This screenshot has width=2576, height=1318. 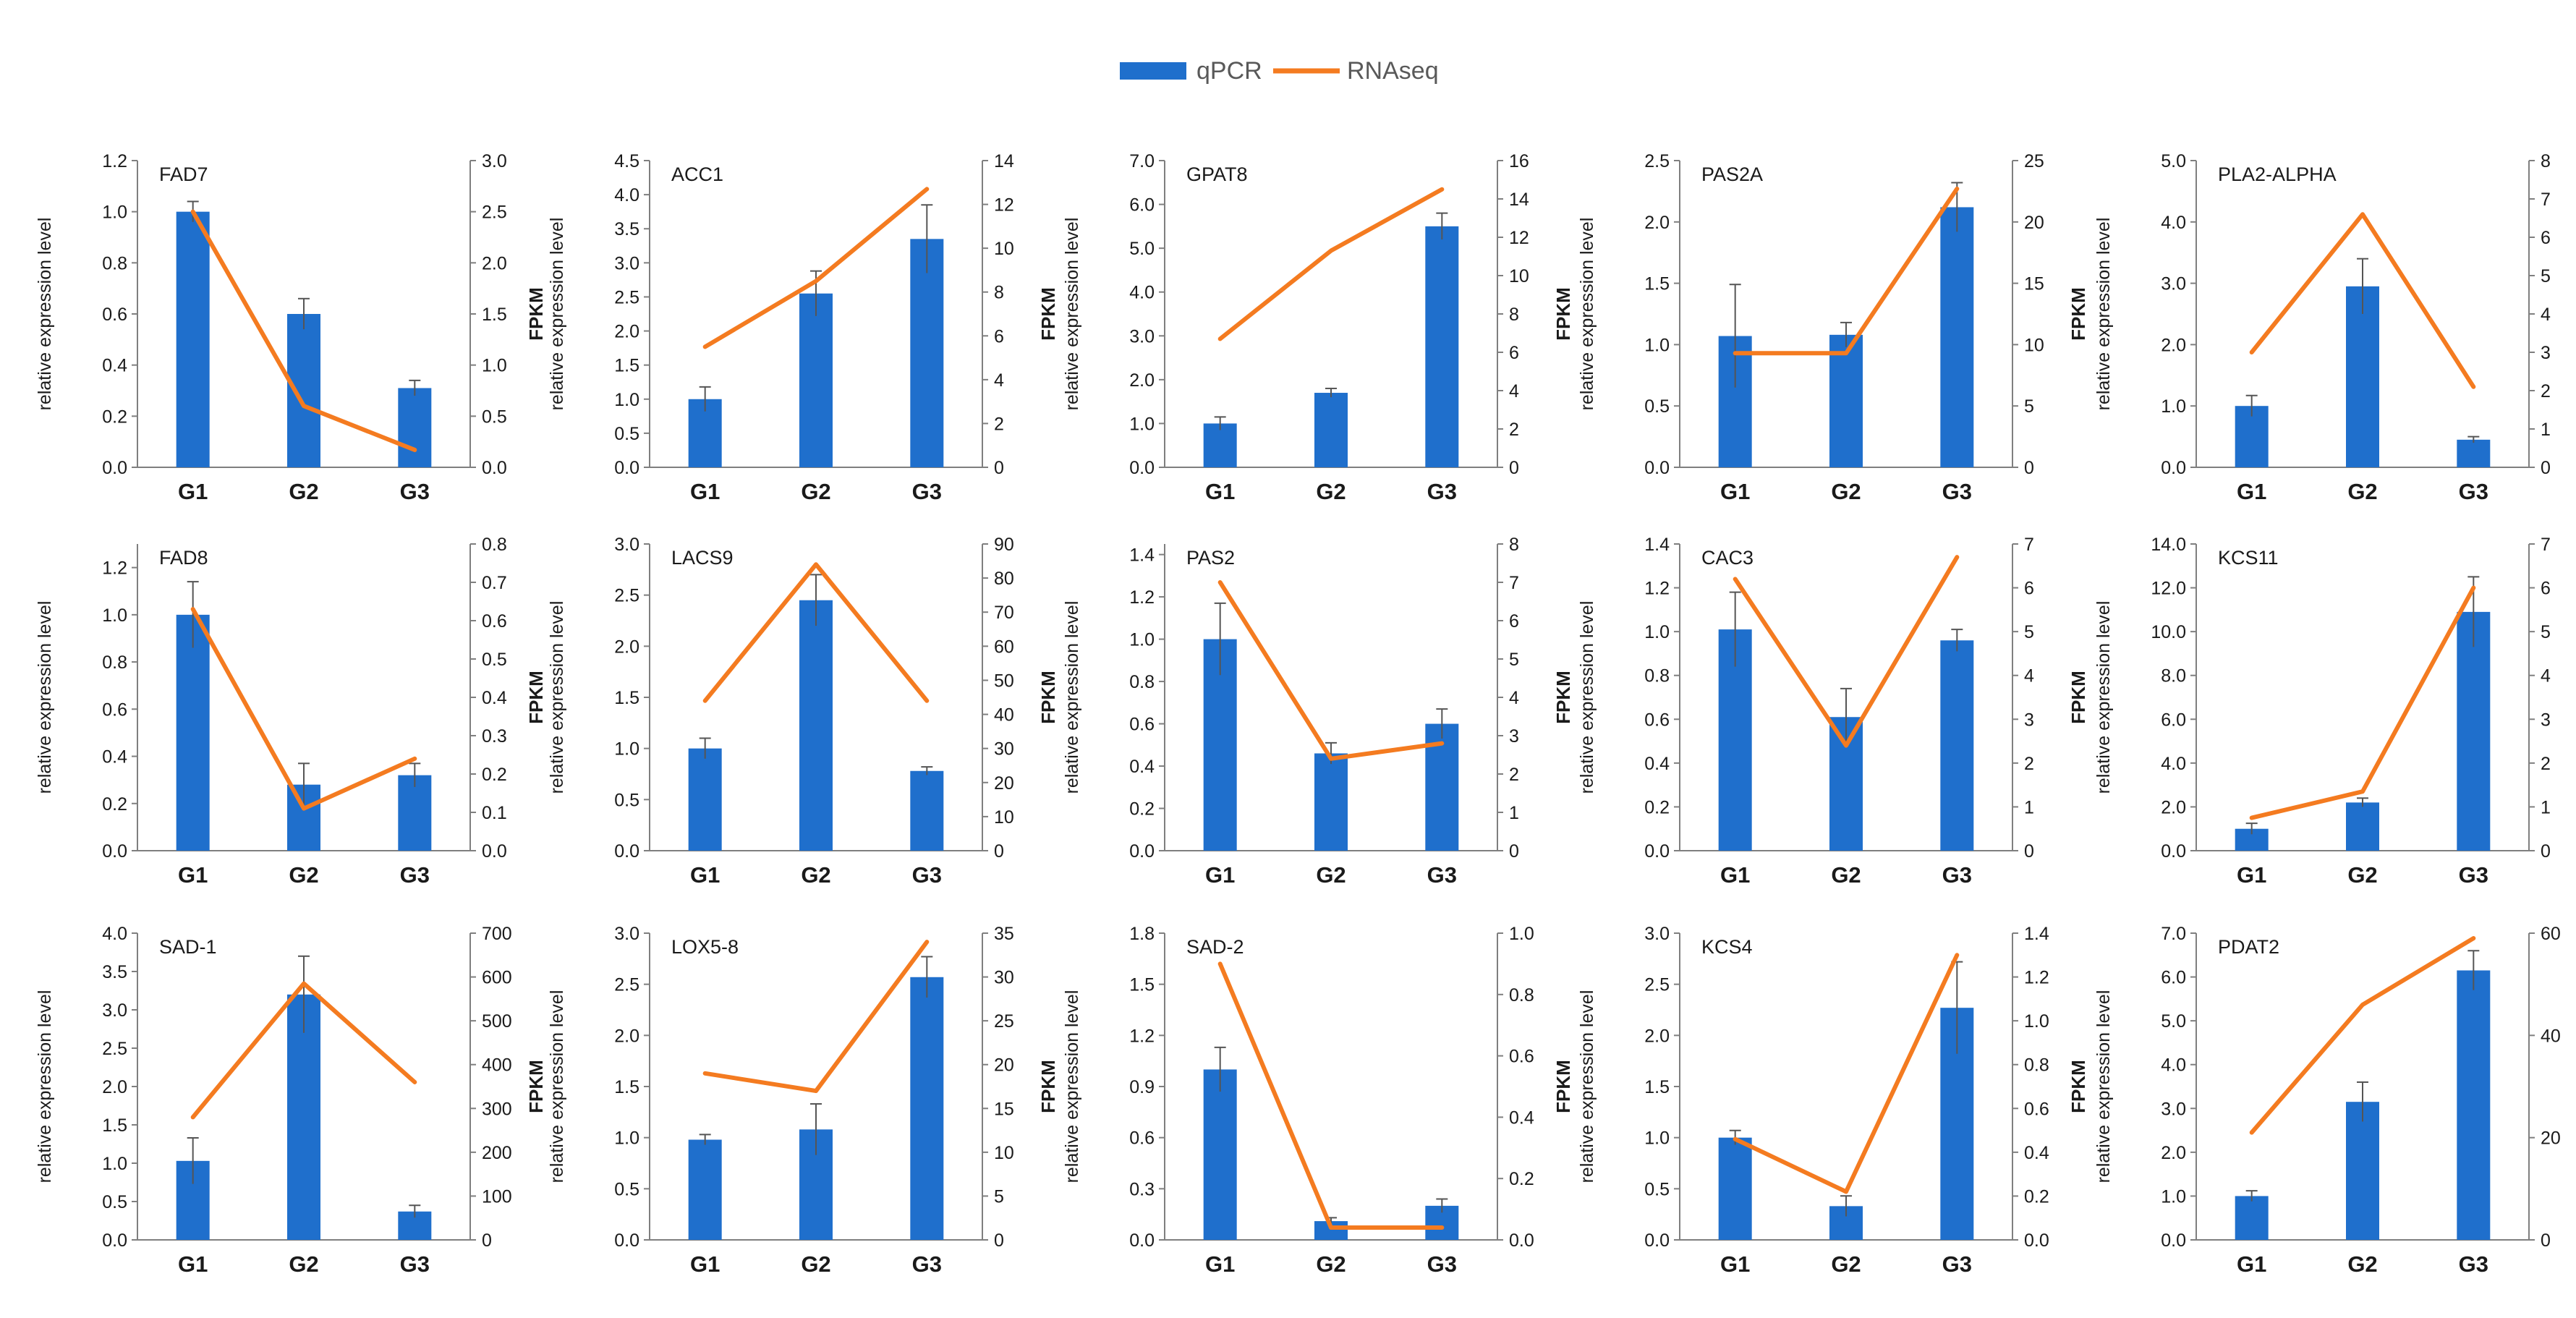 What do you see at coordinates (1727, 558) in the screenshot?
I see `chart-title: CAC3` at bounding box center [1727, 558].